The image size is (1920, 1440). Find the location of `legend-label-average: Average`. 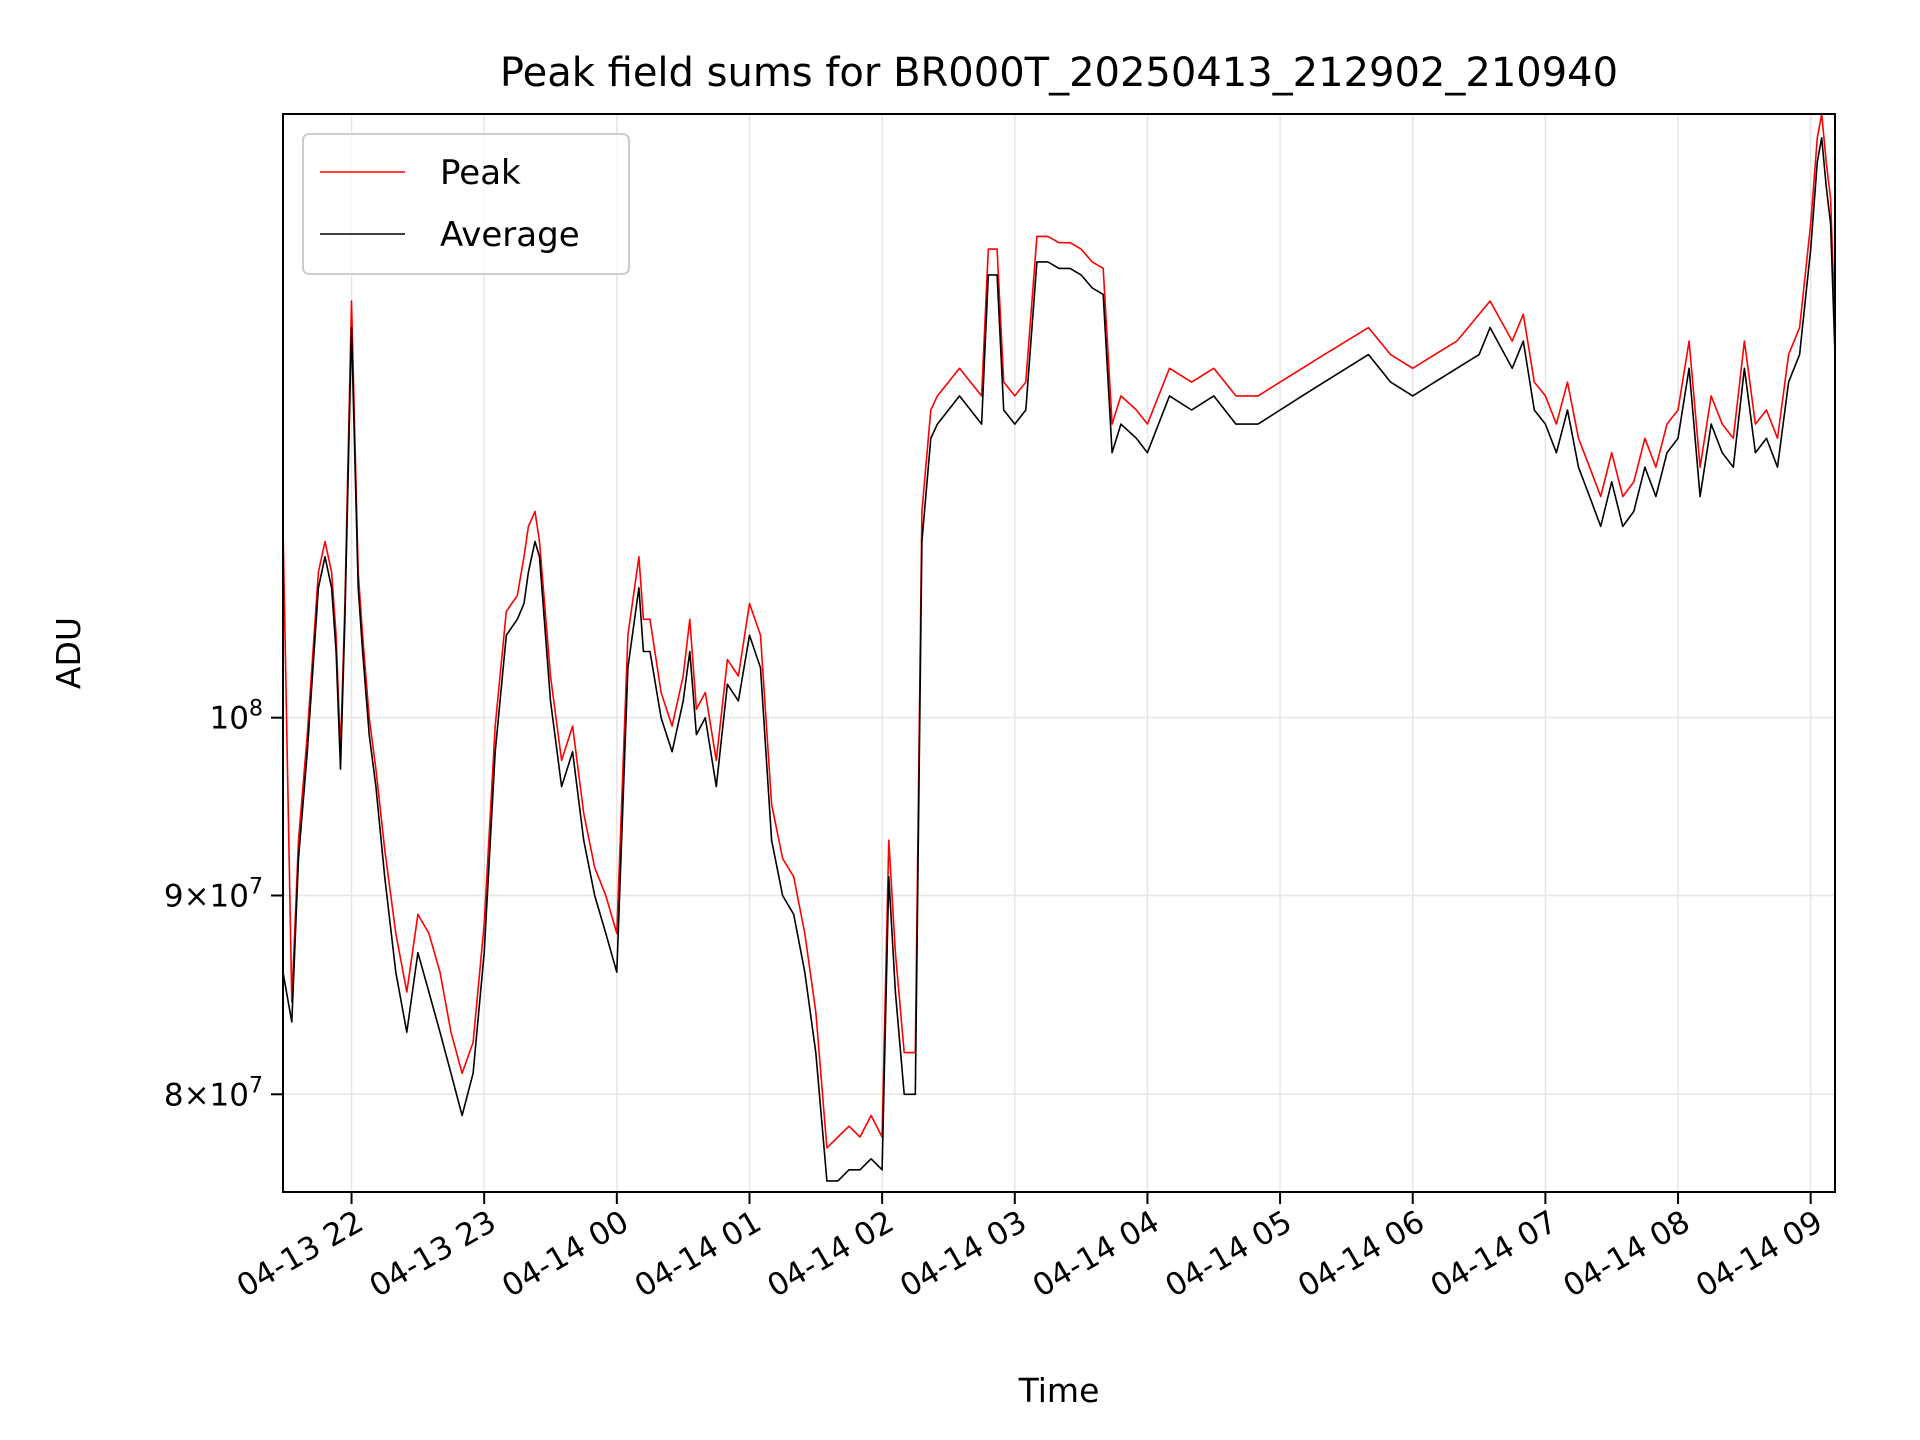

legend-label-average: Average is located at coordinates (510, 235).